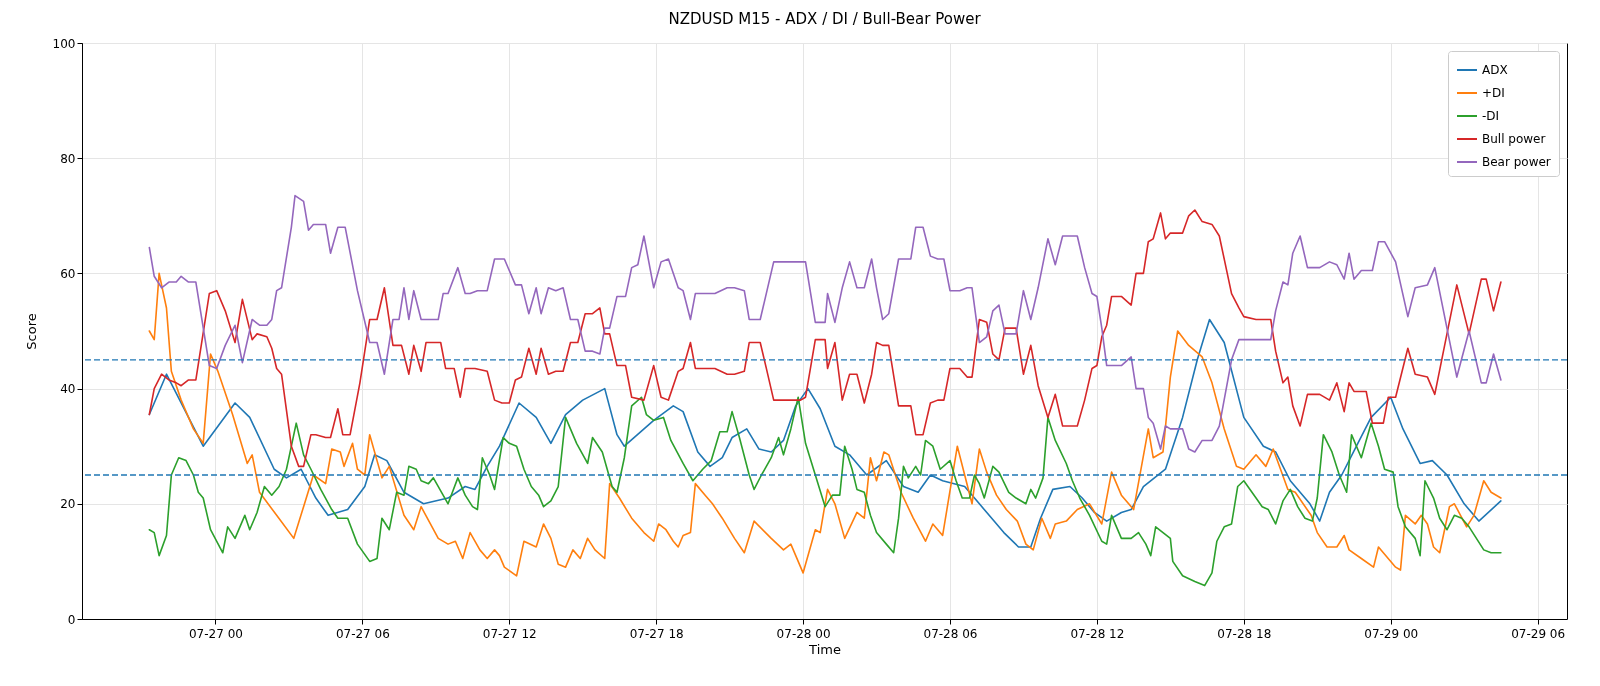 The image size is (1600, 686). Describe the element at coordinates (71, 619) in the screenshot. I see `y-tick-label: 0` at that location.